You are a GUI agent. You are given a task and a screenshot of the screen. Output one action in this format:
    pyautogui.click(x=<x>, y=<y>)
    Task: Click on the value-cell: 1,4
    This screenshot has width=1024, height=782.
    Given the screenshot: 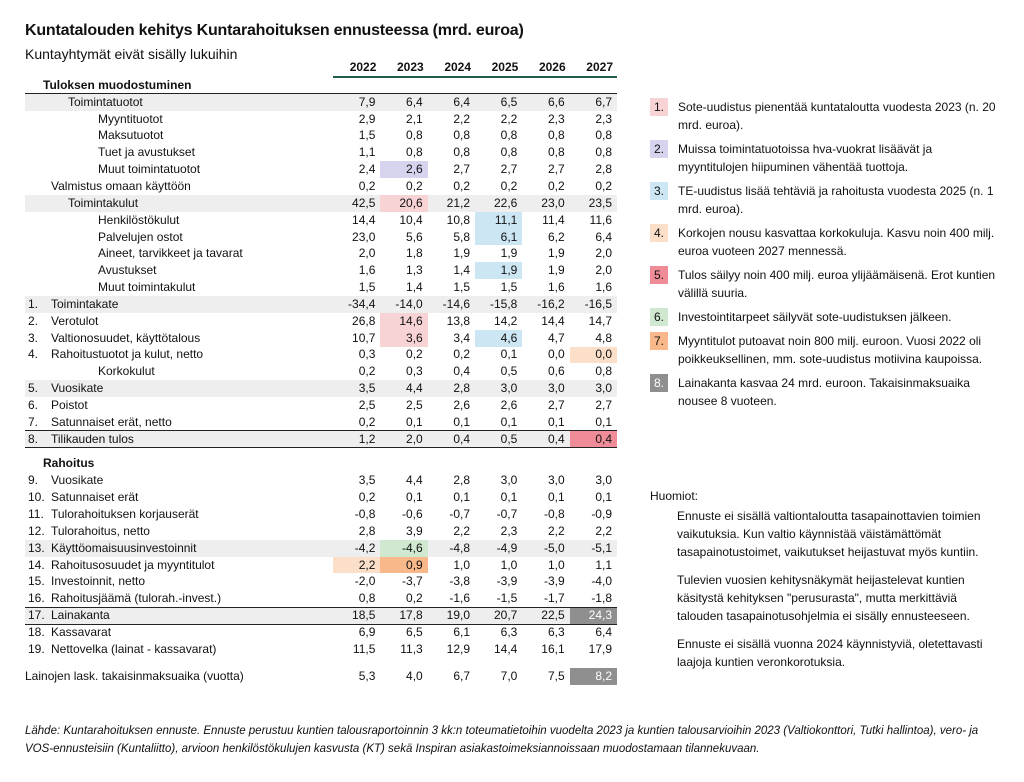 What is the action you would take?
    pyautogui.click(x=414, y=287)
    